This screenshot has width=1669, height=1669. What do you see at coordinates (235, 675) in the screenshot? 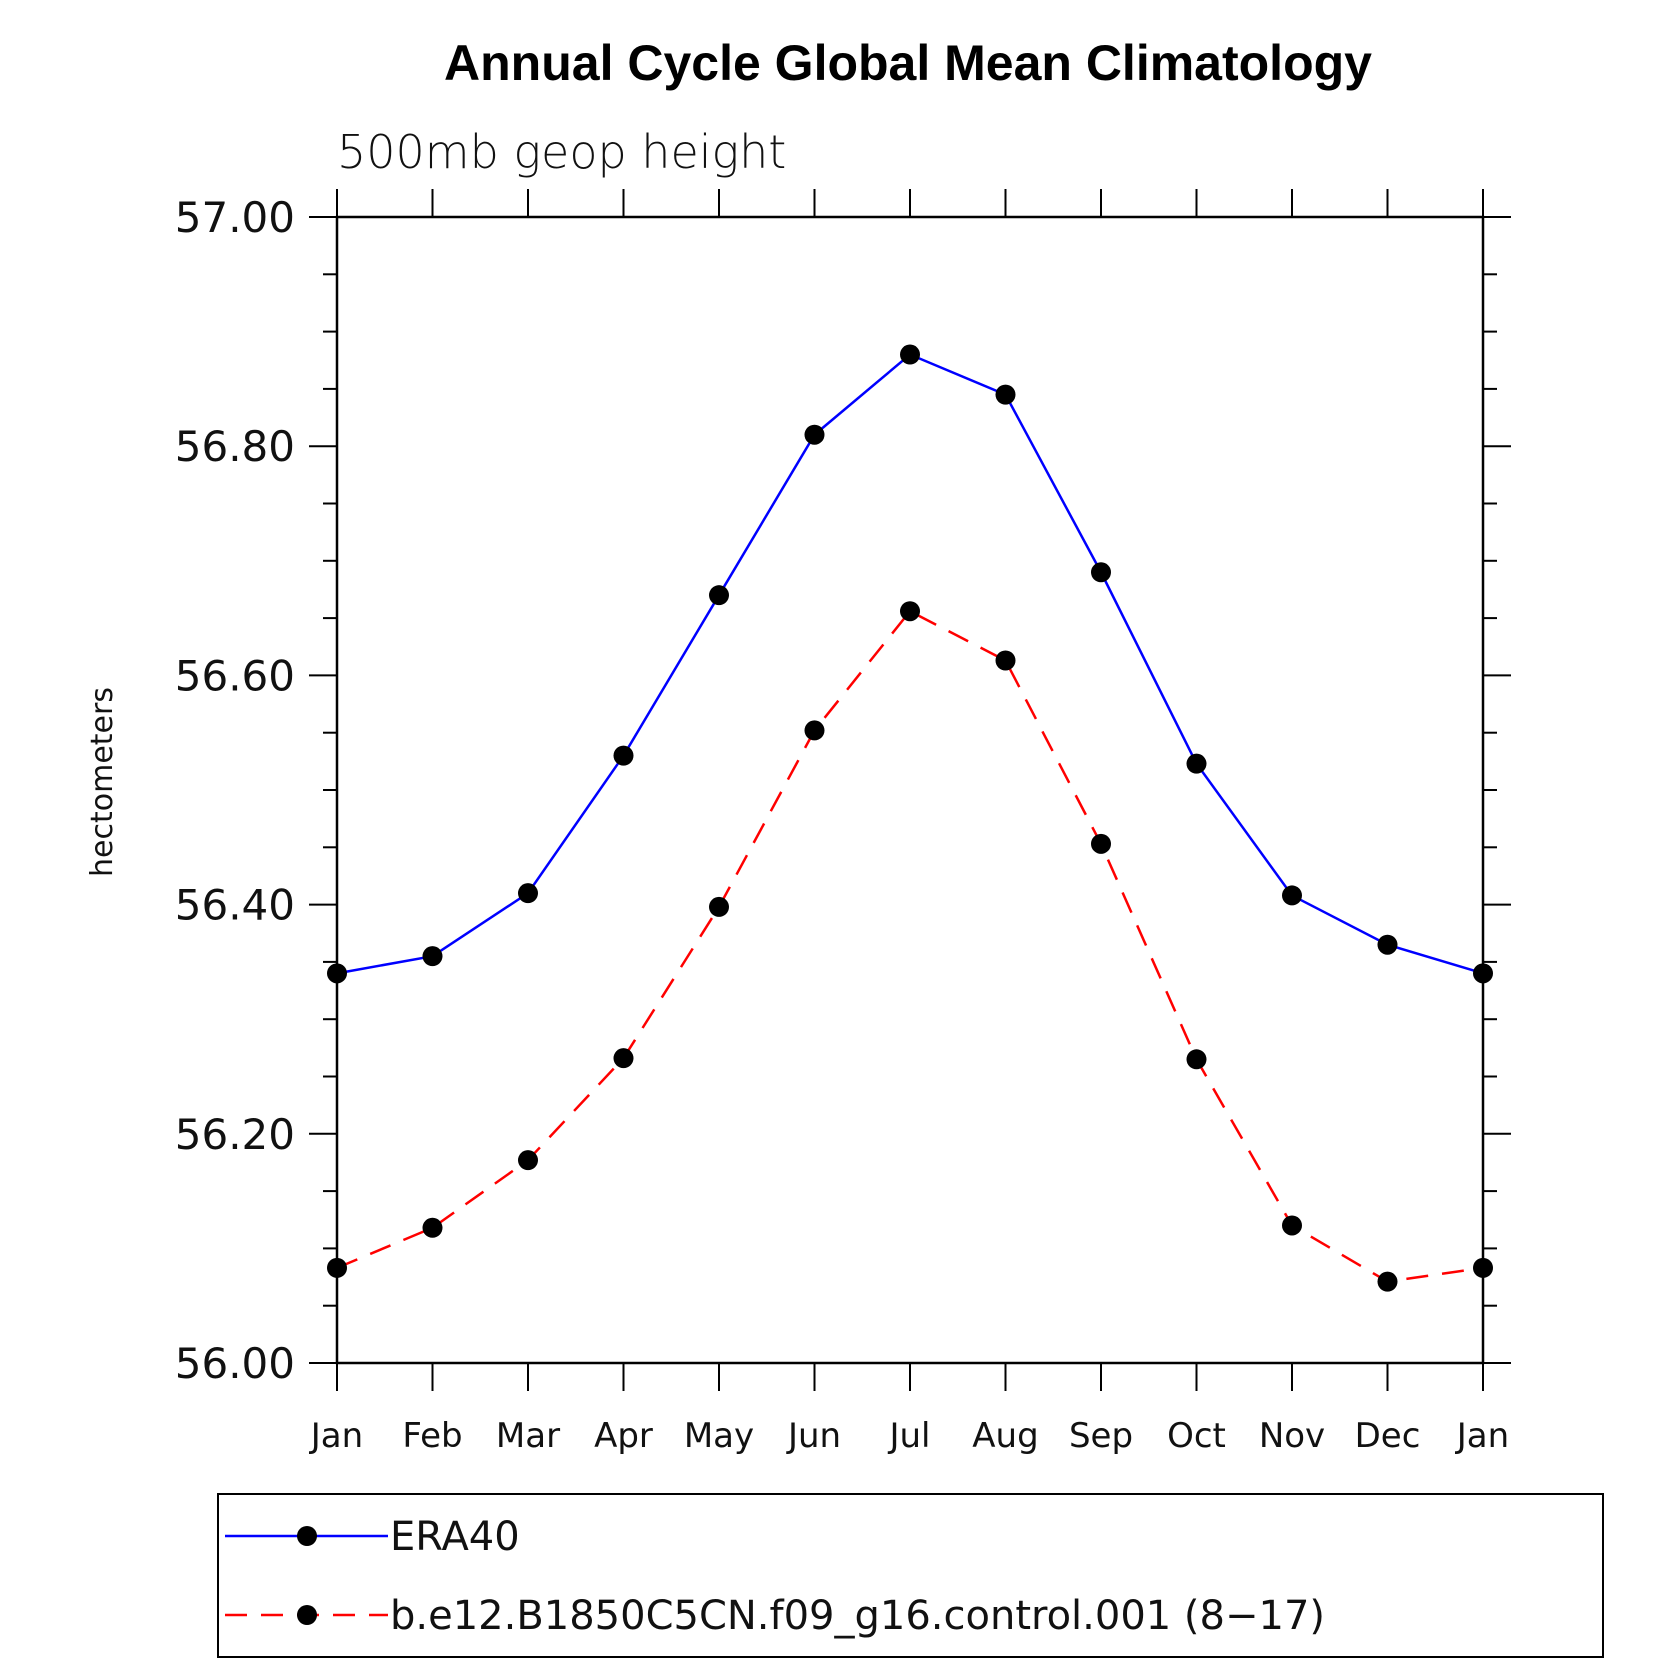
I see `y-tick-label: 56.60` at bounding box center [235, 675].